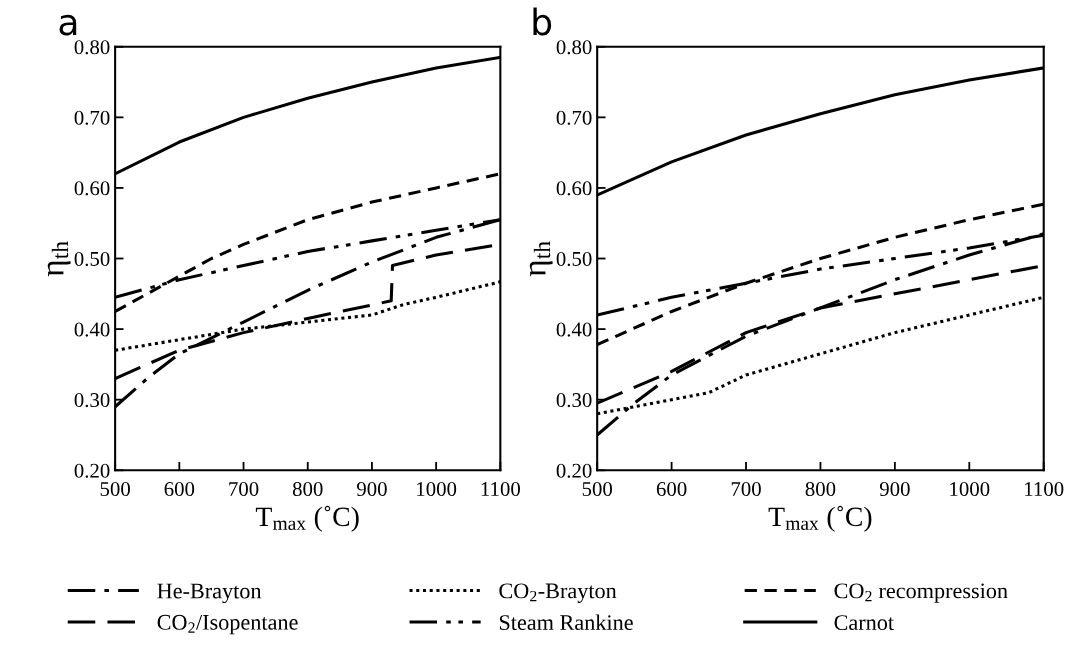 The image size is (1076, 668). What do you see at coordinates (566, 622) in the screenshot?
I see `legend-label: Steam Rankine` at bounding box center [566, 622].